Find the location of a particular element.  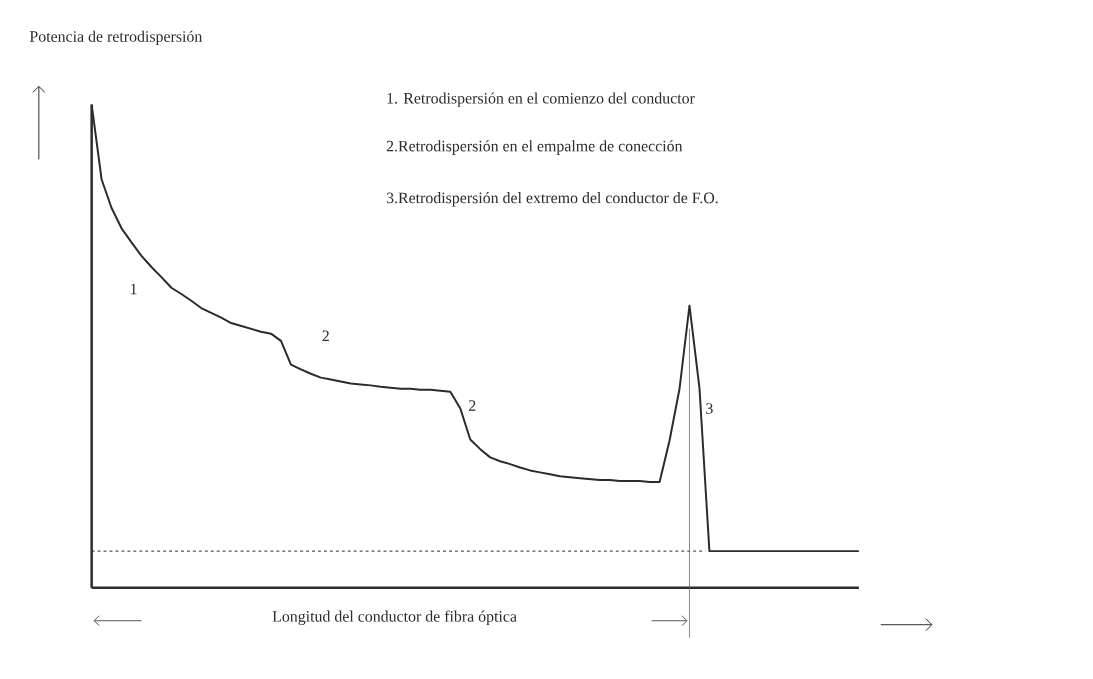

annotation: 3.Retrodispersión del extremo del conductor de F.O. is located at coordinates (552, 199).